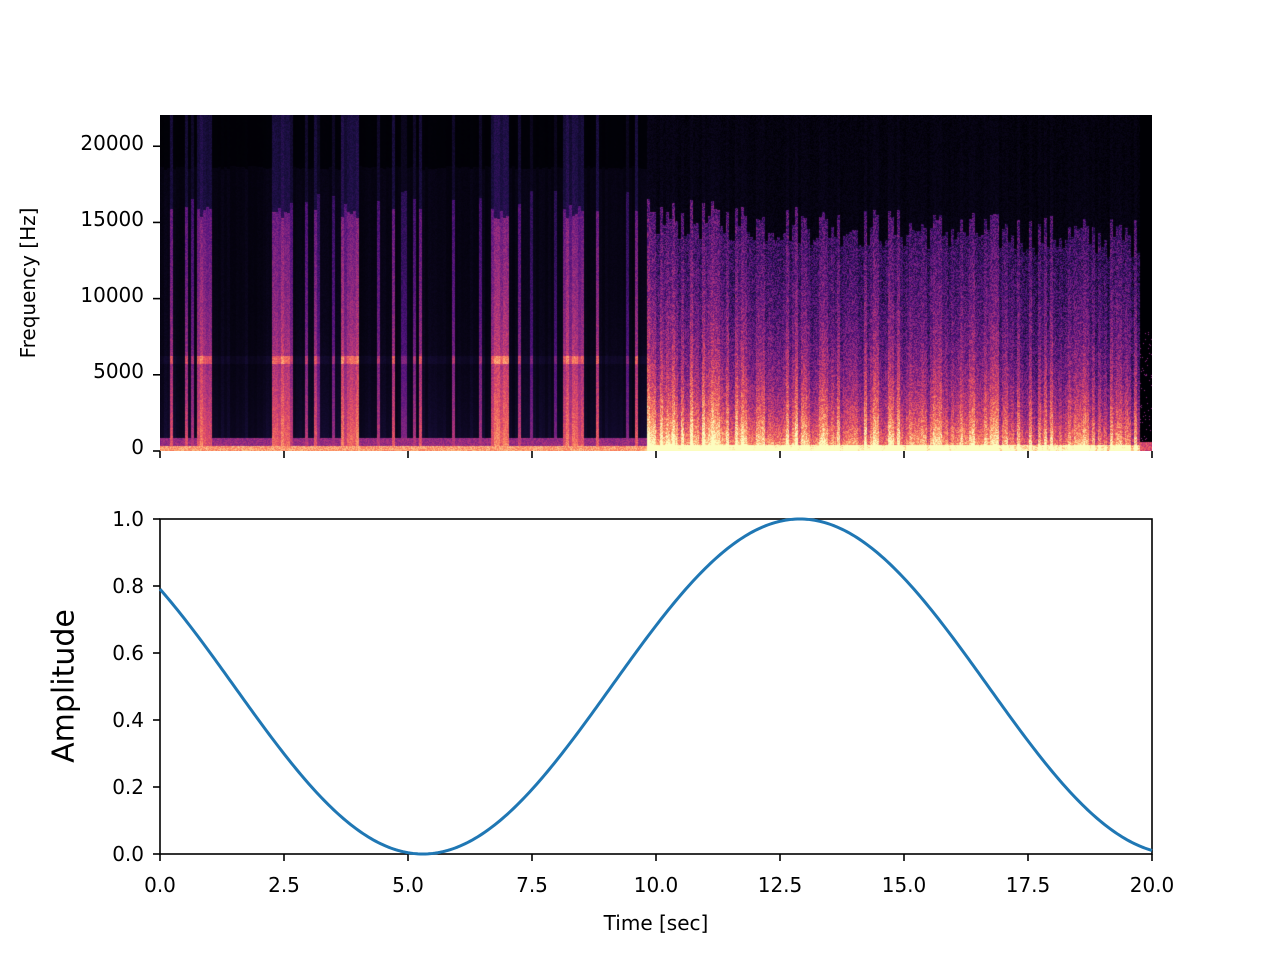  I want to click on amp-ytick-label: 1.0, so click(128, 519).